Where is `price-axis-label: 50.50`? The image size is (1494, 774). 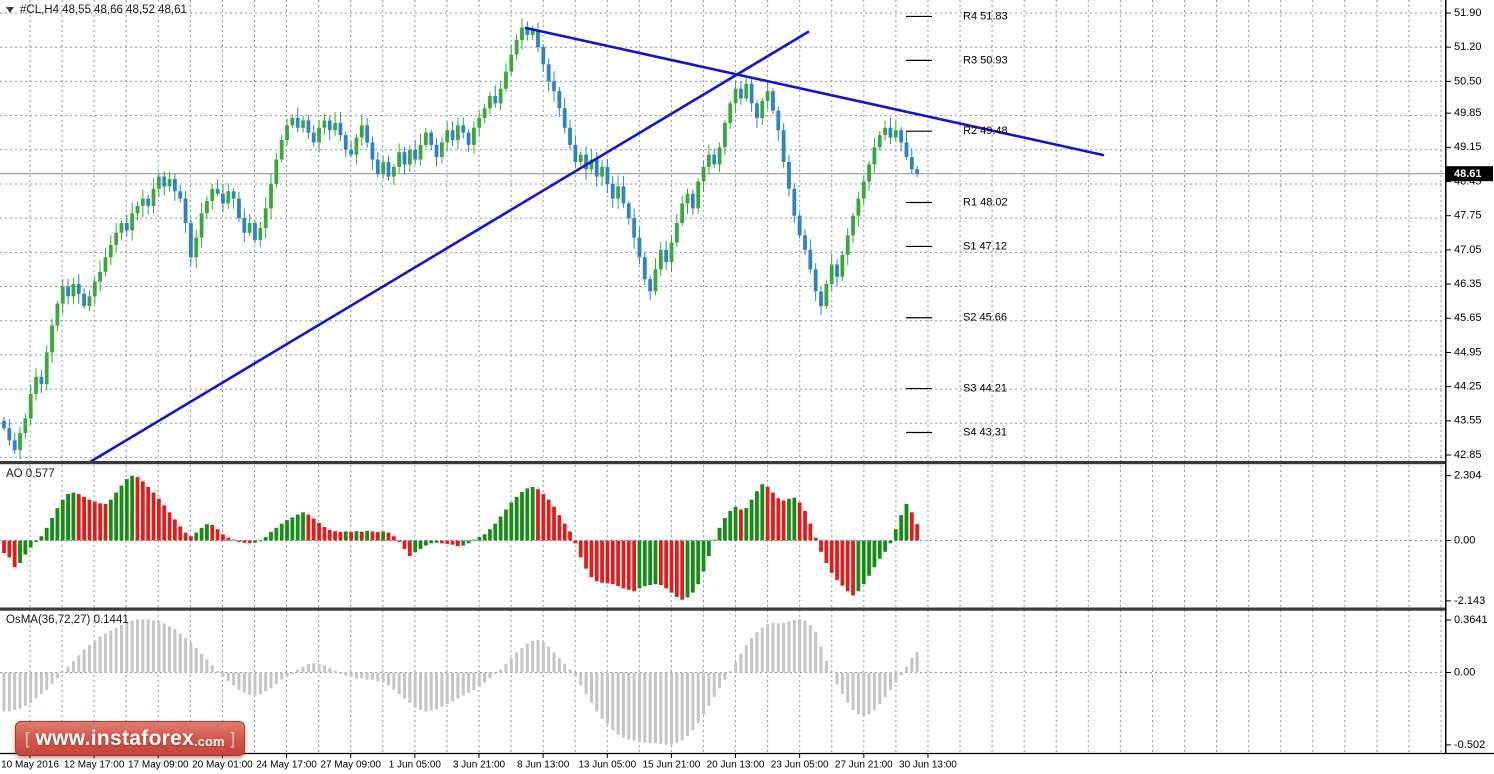 price-axis-label: 50.50 is located at coordinates (1468, 81).